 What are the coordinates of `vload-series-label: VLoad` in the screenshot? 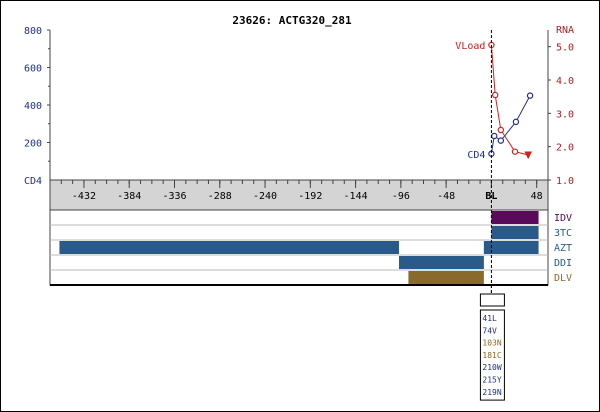 It's located at (470, 46).